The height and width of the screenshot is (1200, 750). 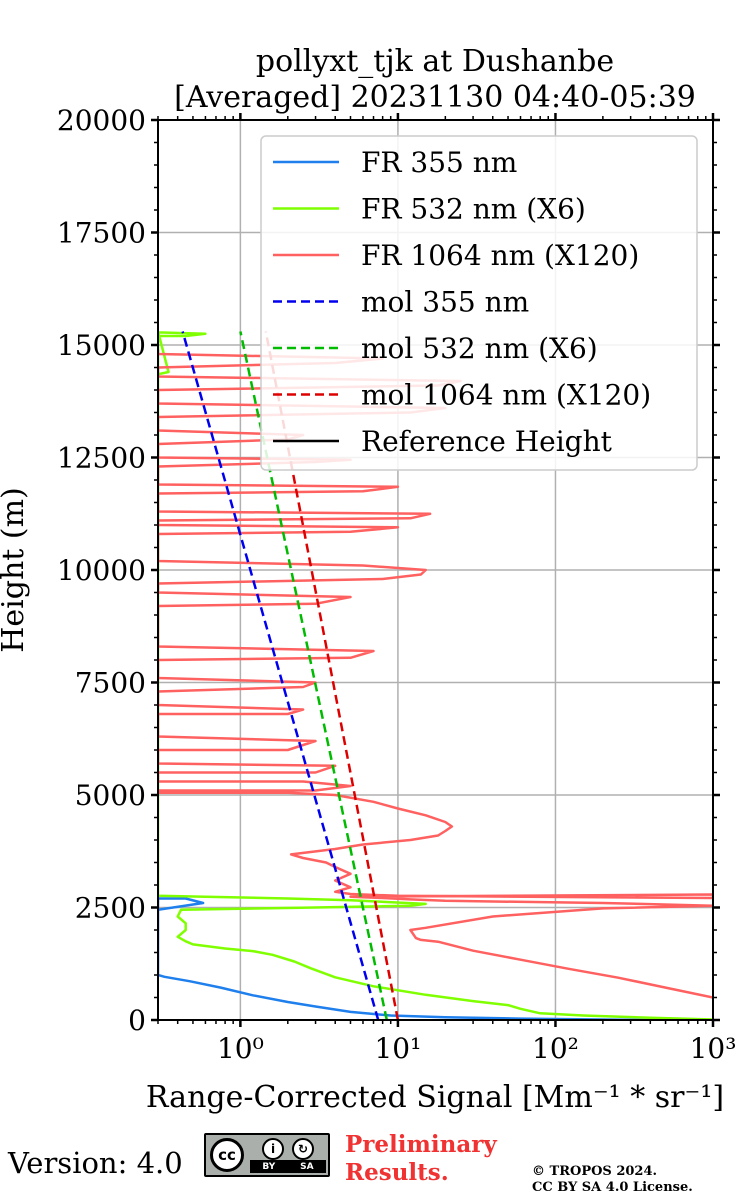 I want to click on legend-label-5: mol 532 nm (X6), so click(x=479, y=348).